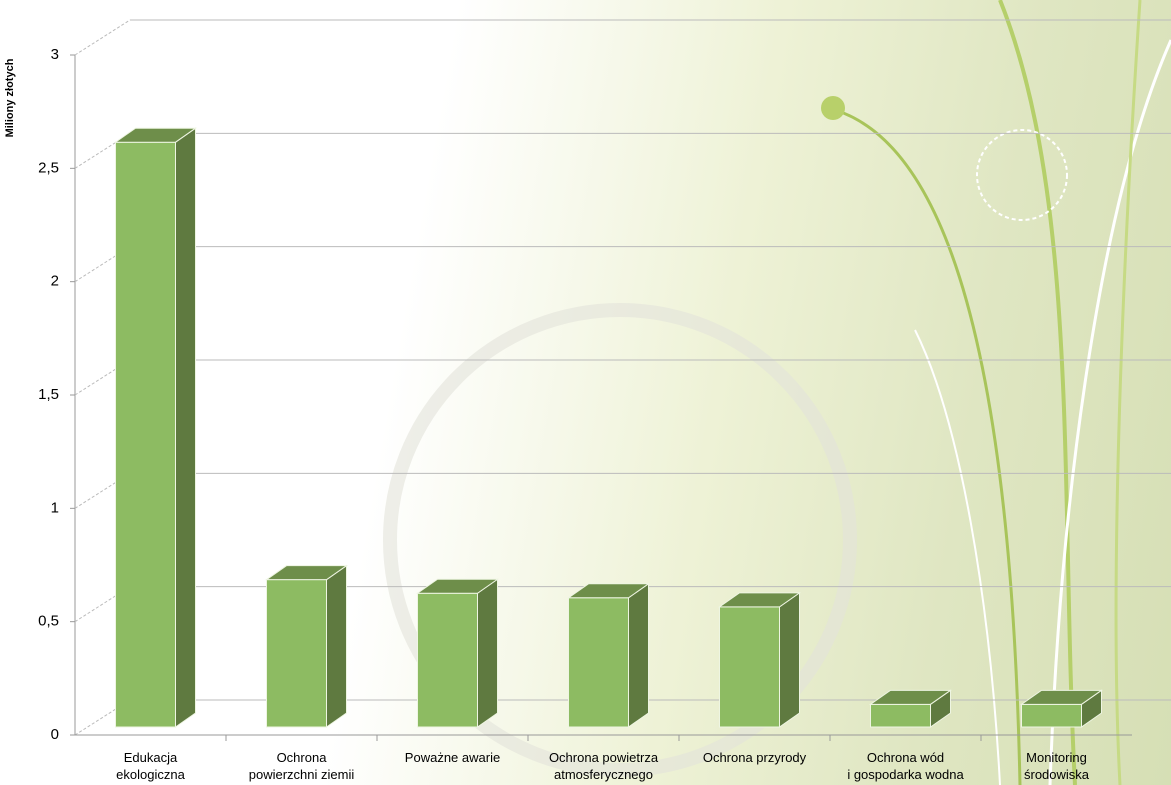  I want to click on y-tick-label: 2, so click(55, 281).